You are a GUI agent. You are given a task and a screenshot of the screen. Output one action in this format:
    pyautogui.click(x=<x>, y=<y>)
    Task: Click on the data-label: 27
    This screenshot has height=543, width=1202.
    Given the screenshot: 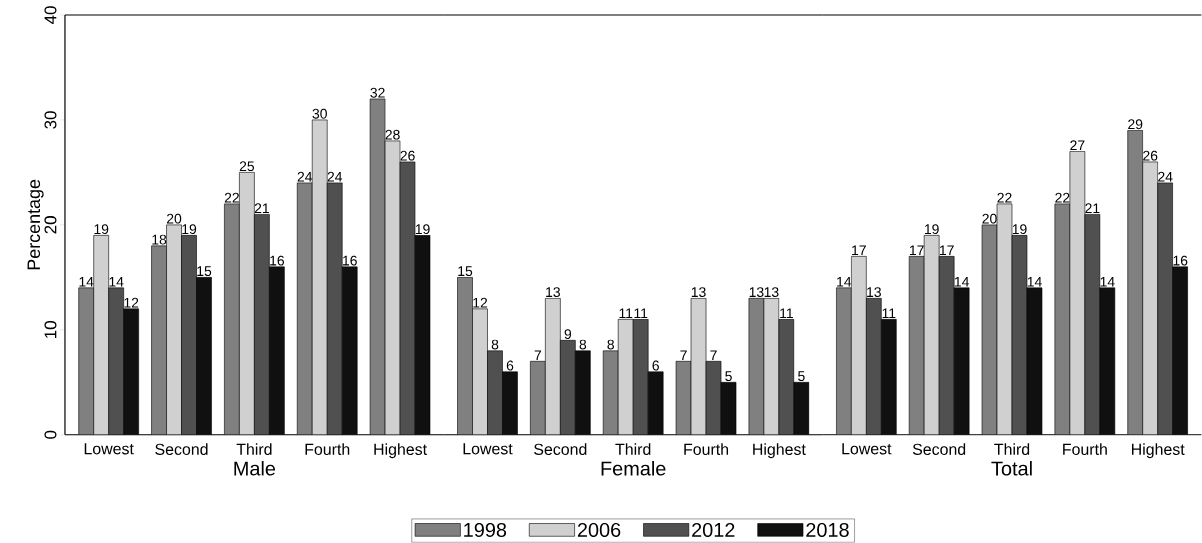 What is the action you would take?
    pyautogui.click(x=1077, y=145)
    